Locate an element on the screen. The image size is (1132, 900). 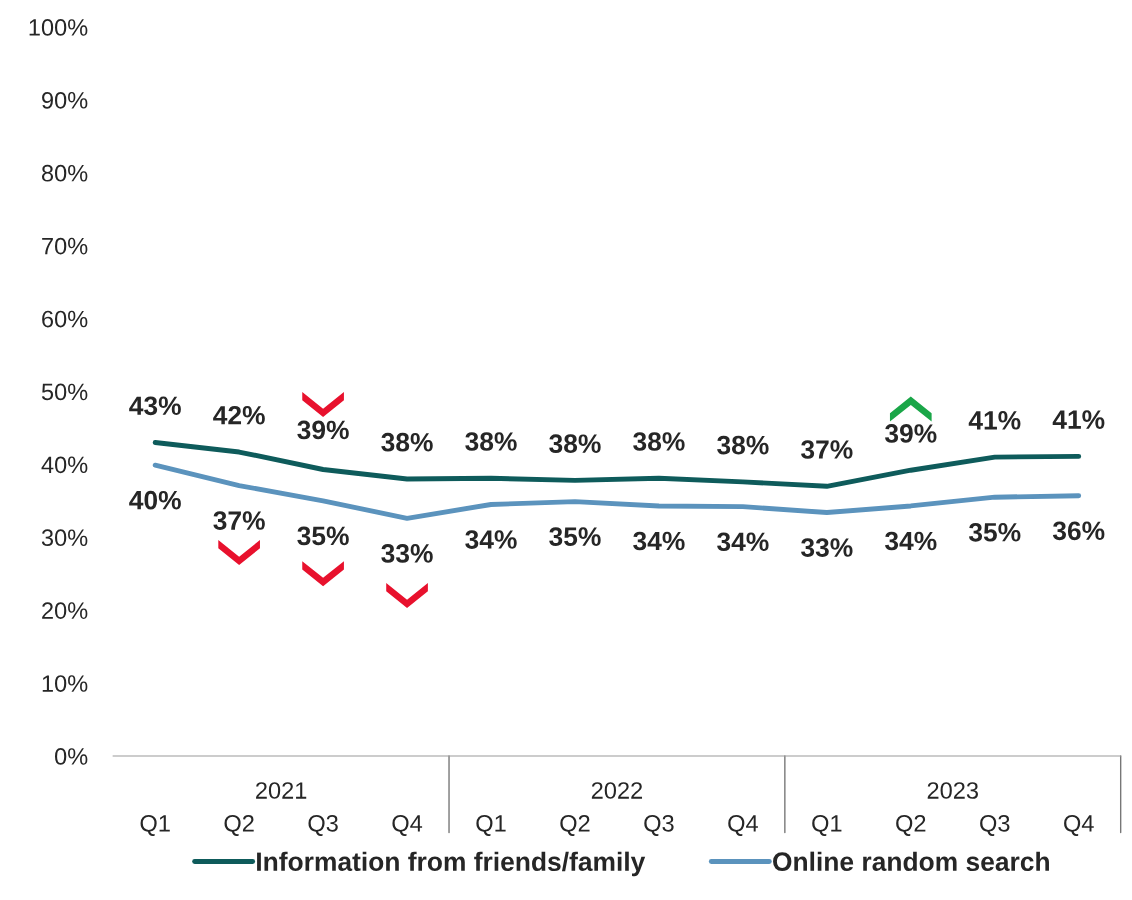
text: 2021 is located at coordinates (281, 790).